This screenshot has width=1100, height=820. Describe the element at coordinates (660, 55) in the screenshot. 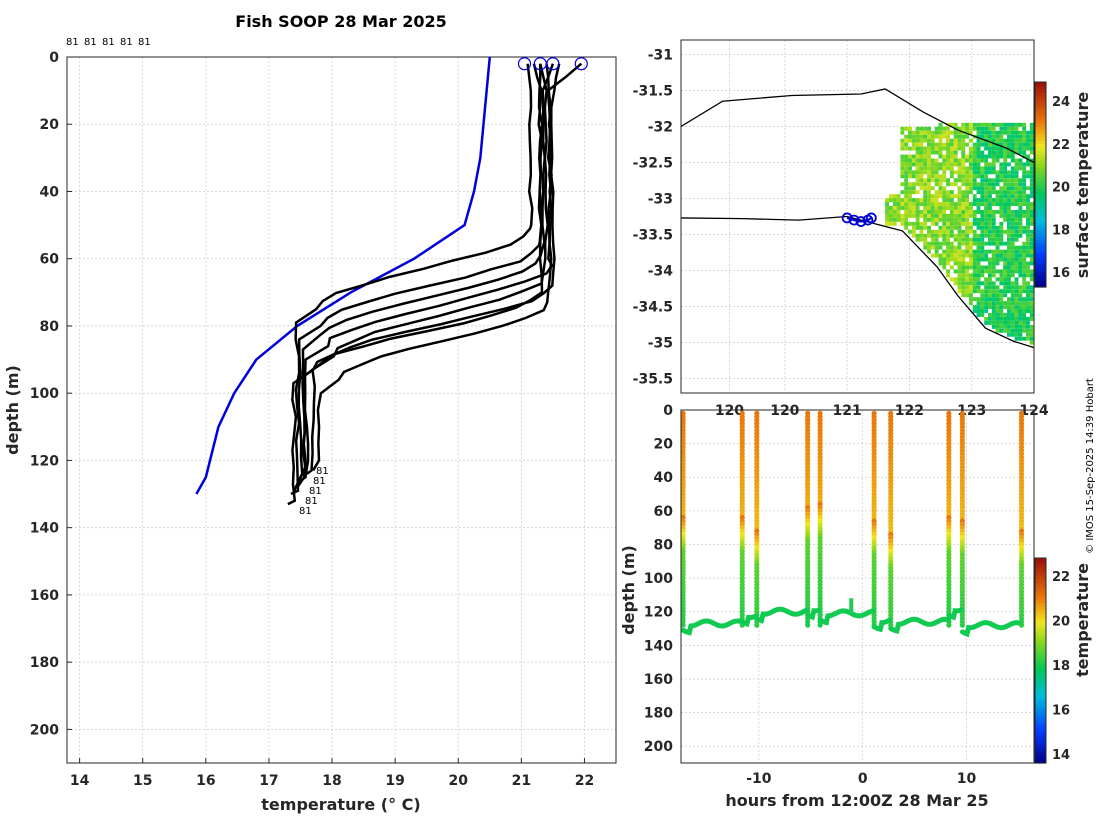

I see `map-y-tick-label: -31` at that location.